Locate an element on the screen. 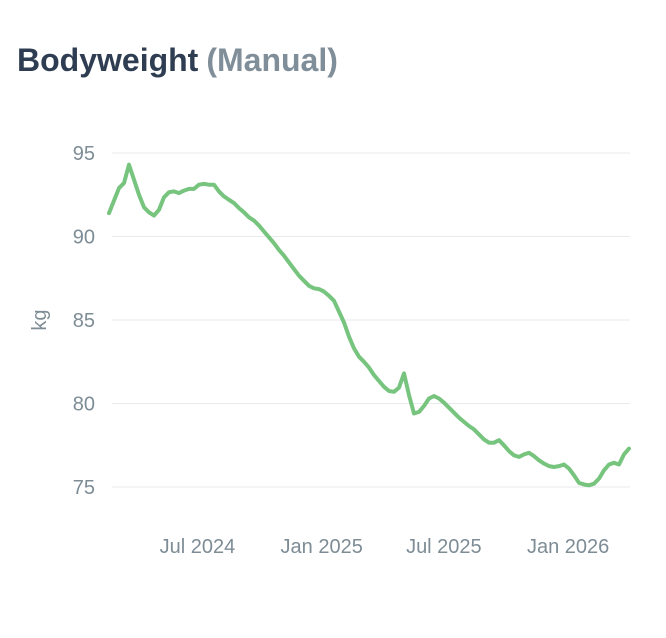 The width and height of the screenshot is (666, 638). y-axis-title: kg is located at coordinates (40, 319).